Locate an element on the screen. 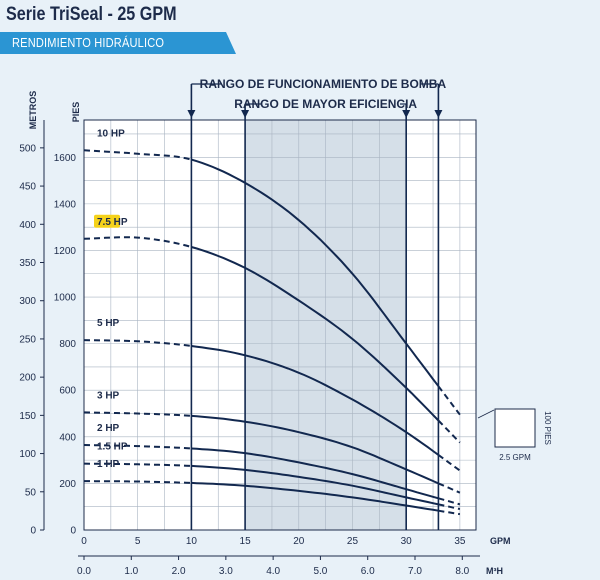 Image resolution: width=600 pixels, height=580 pixels. metros-tick-label: 100 is located at coordinates (27, 454).